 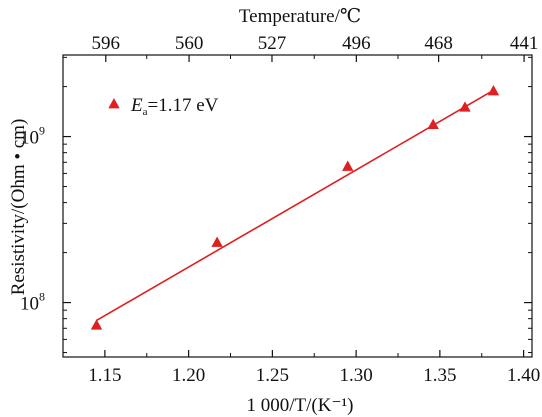 What do you see at coordinates (145, 112) in the screenshot?
I see `legend-subscript: a` at bounding box center [145, 112].